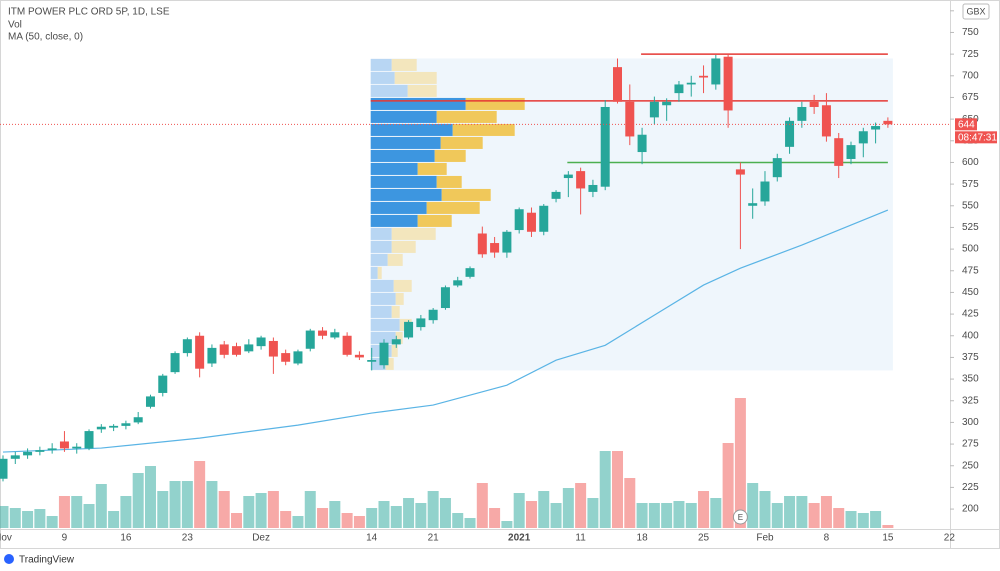  What do you see at coordinates (976, 137) in the screenshot?
I see `countdown-box` at bounding box center [976, 137].